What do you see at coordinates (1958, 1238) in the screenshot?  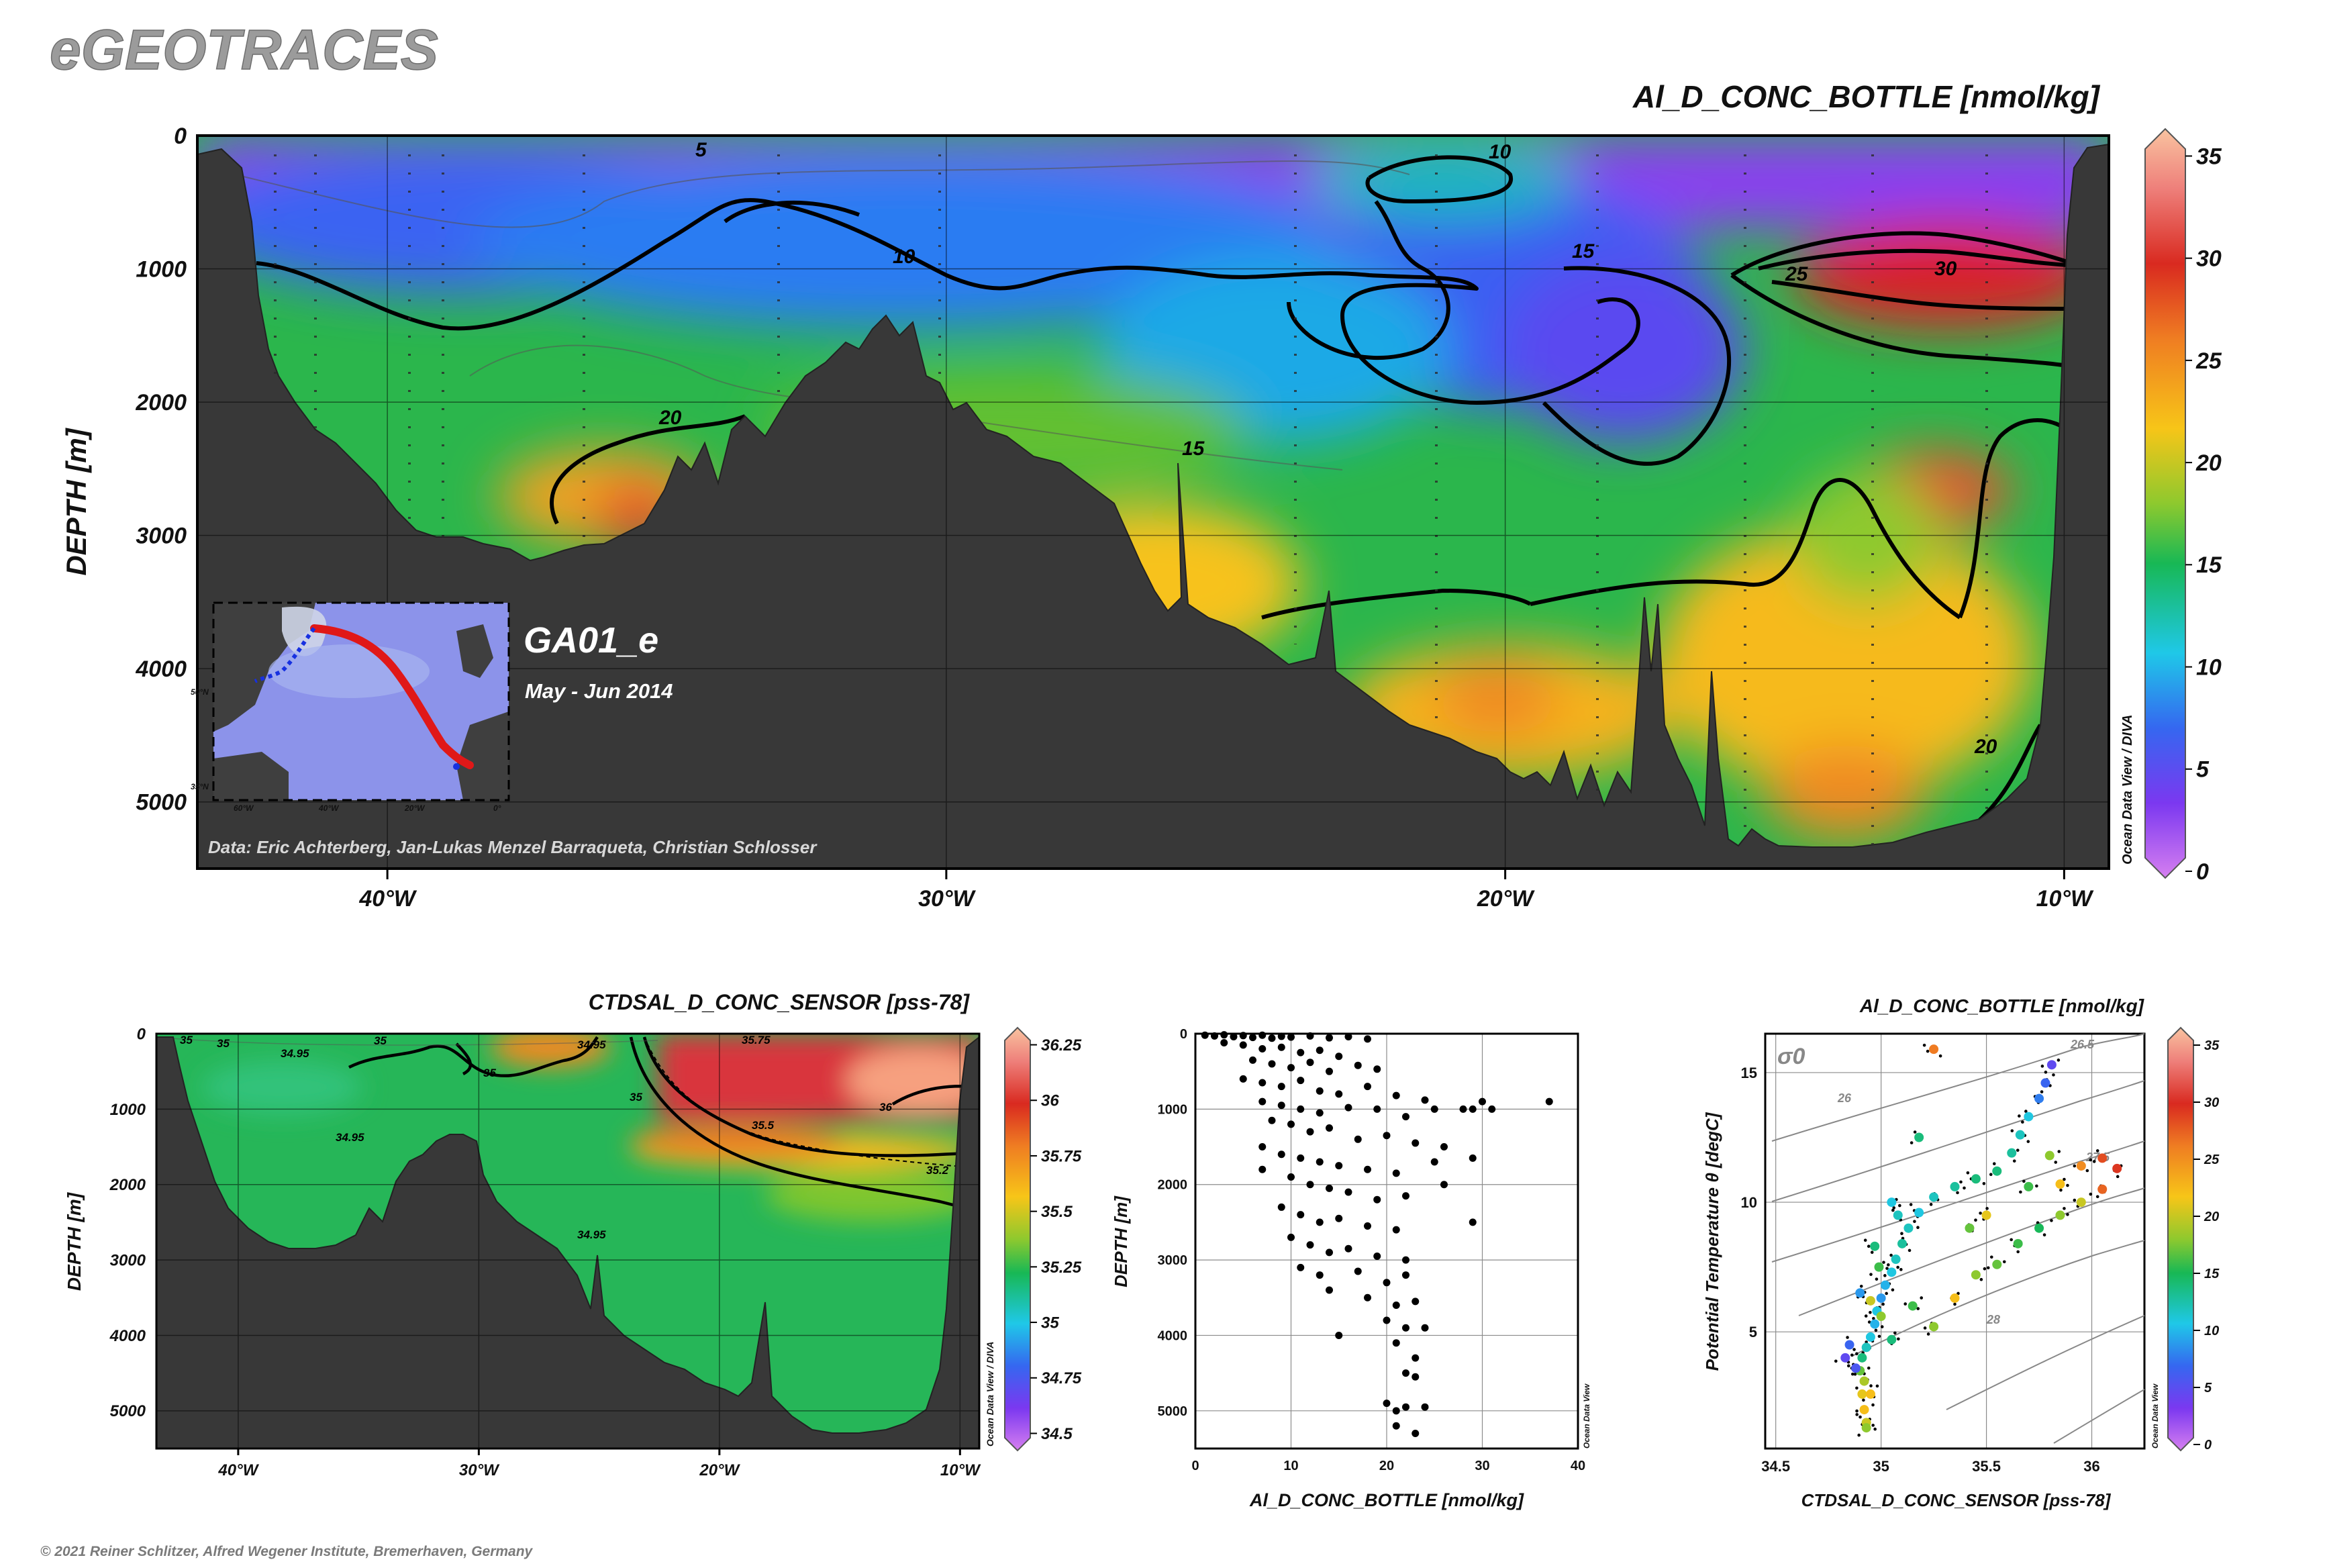 I see `isopycnals` at bounding box center [1958, 1238].